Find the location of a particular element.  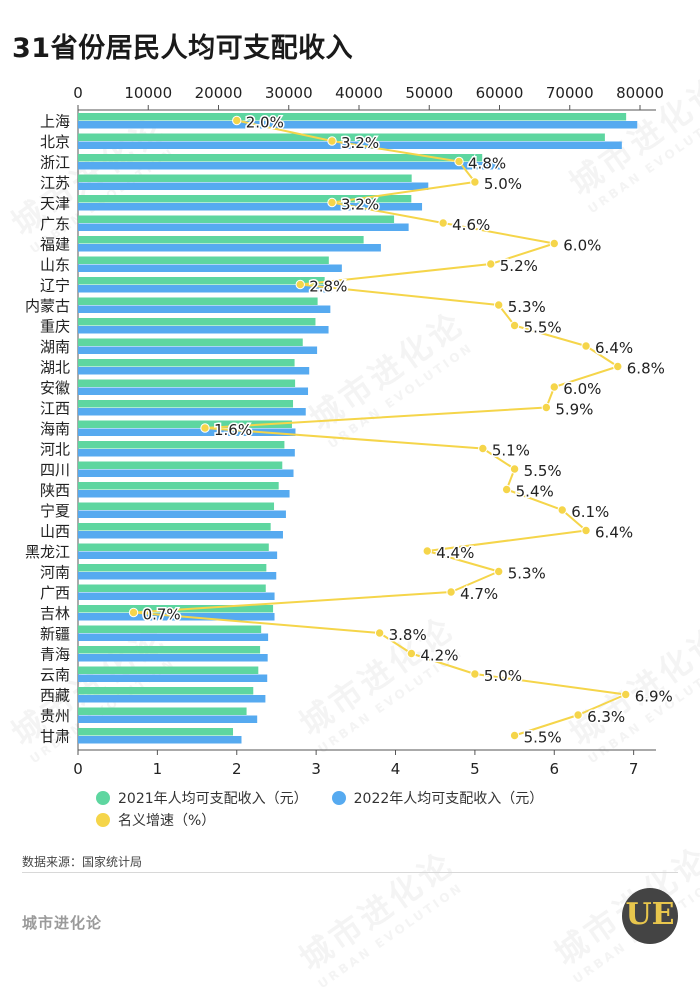

category-label: 云南 is located at coordinates (55, 675).